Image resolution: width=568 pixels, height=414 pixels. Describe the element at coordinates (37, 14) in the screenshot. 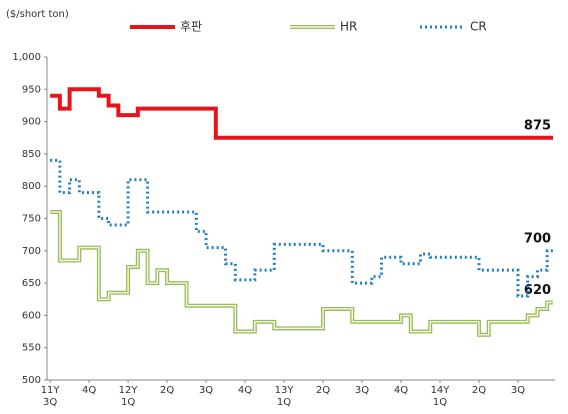

I see `y-axis-label: ($/short ton)` at that location.